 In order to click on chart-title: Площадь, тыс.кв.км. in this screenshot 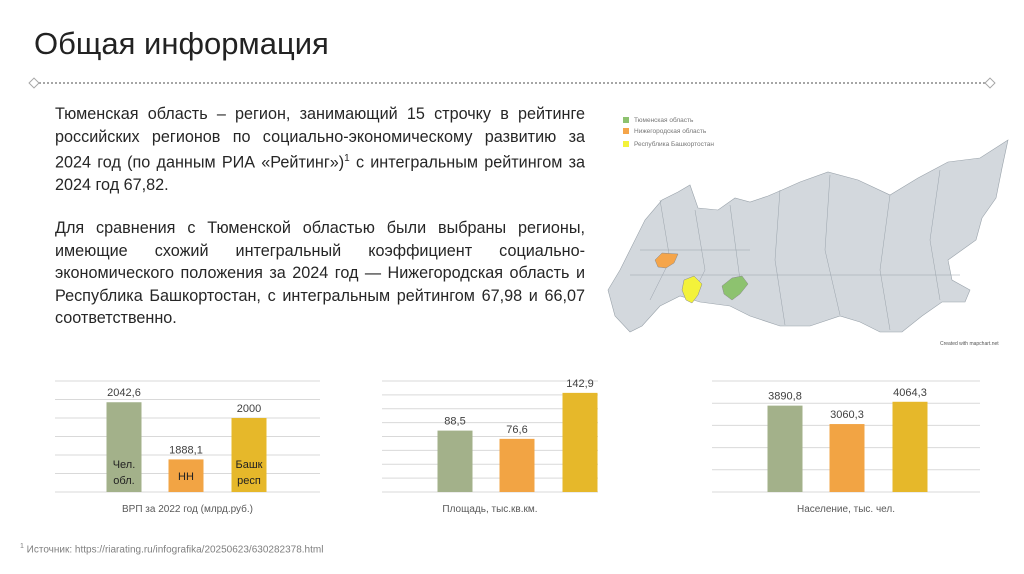, I will do `click(489, 509)`.